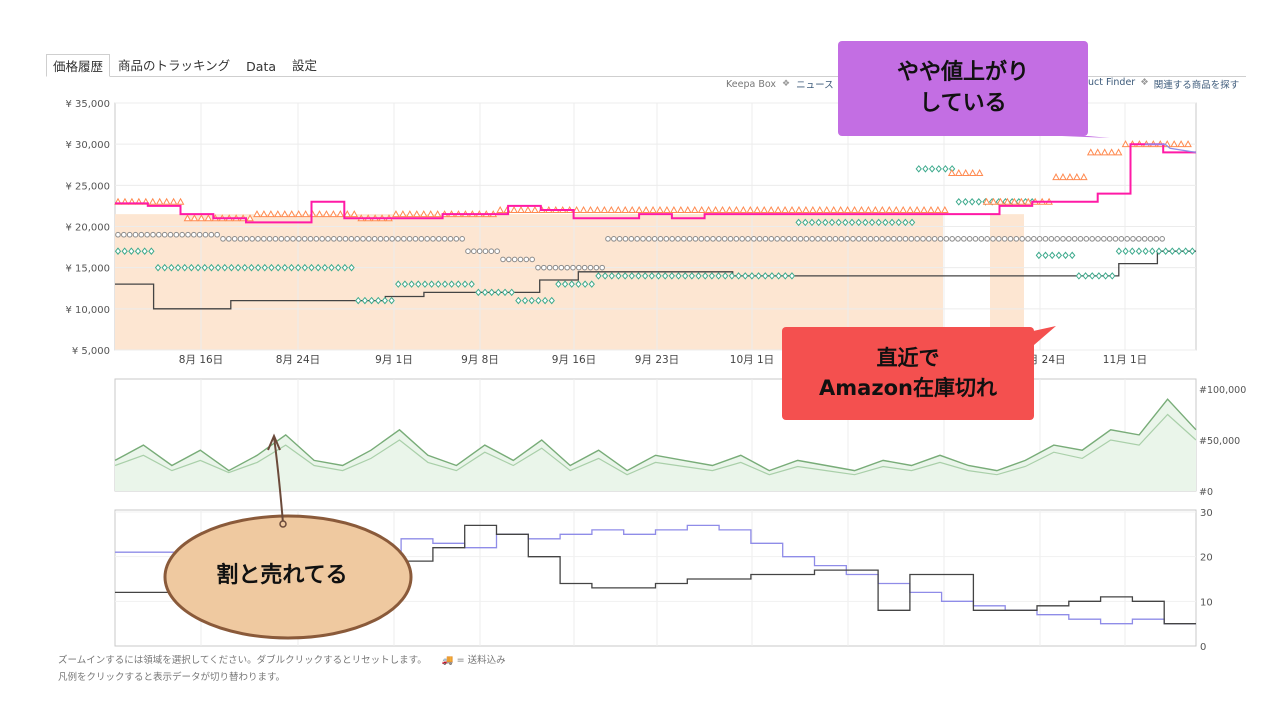 The height and width of the screenshot is (720, 1280). I want to click on rank-area, so click(655, 445).